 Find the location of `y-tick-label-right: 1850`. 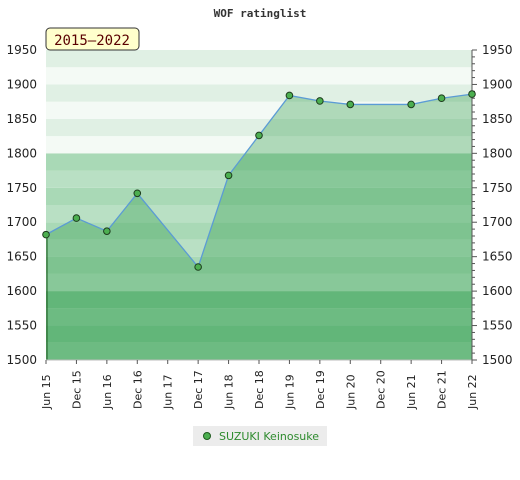

y-tick-label-right: 1850 is located at coordinates (497, 119).